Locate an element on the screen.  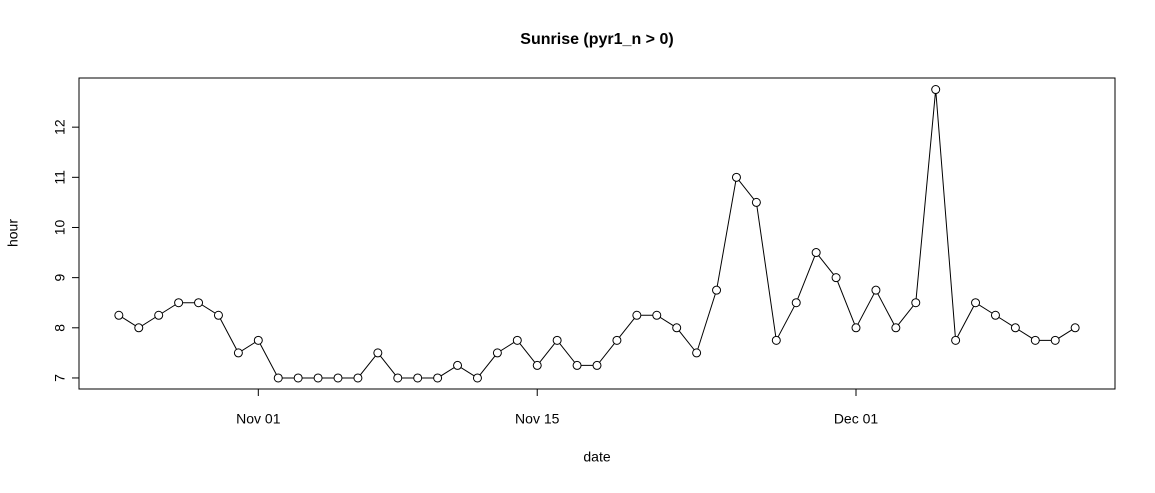
x-tick-label: Nov 15 is located at coordinates (537, 419).